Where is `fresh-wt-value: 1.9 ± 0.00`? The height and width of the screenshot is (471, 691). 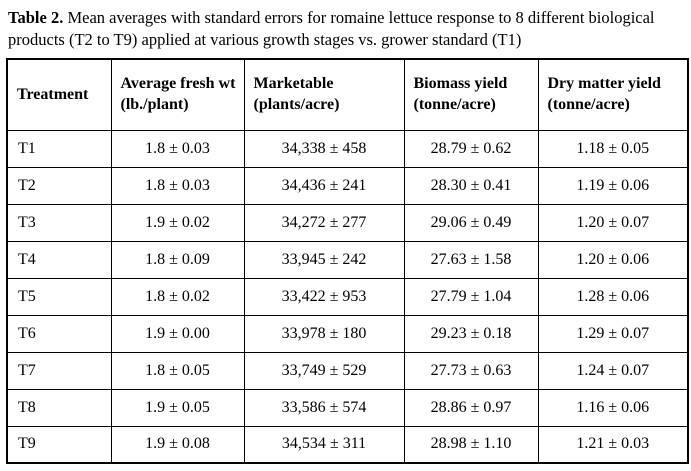 fresh-wt-value: 1.9 ± 0.00 is located at coordinates (177, 333).